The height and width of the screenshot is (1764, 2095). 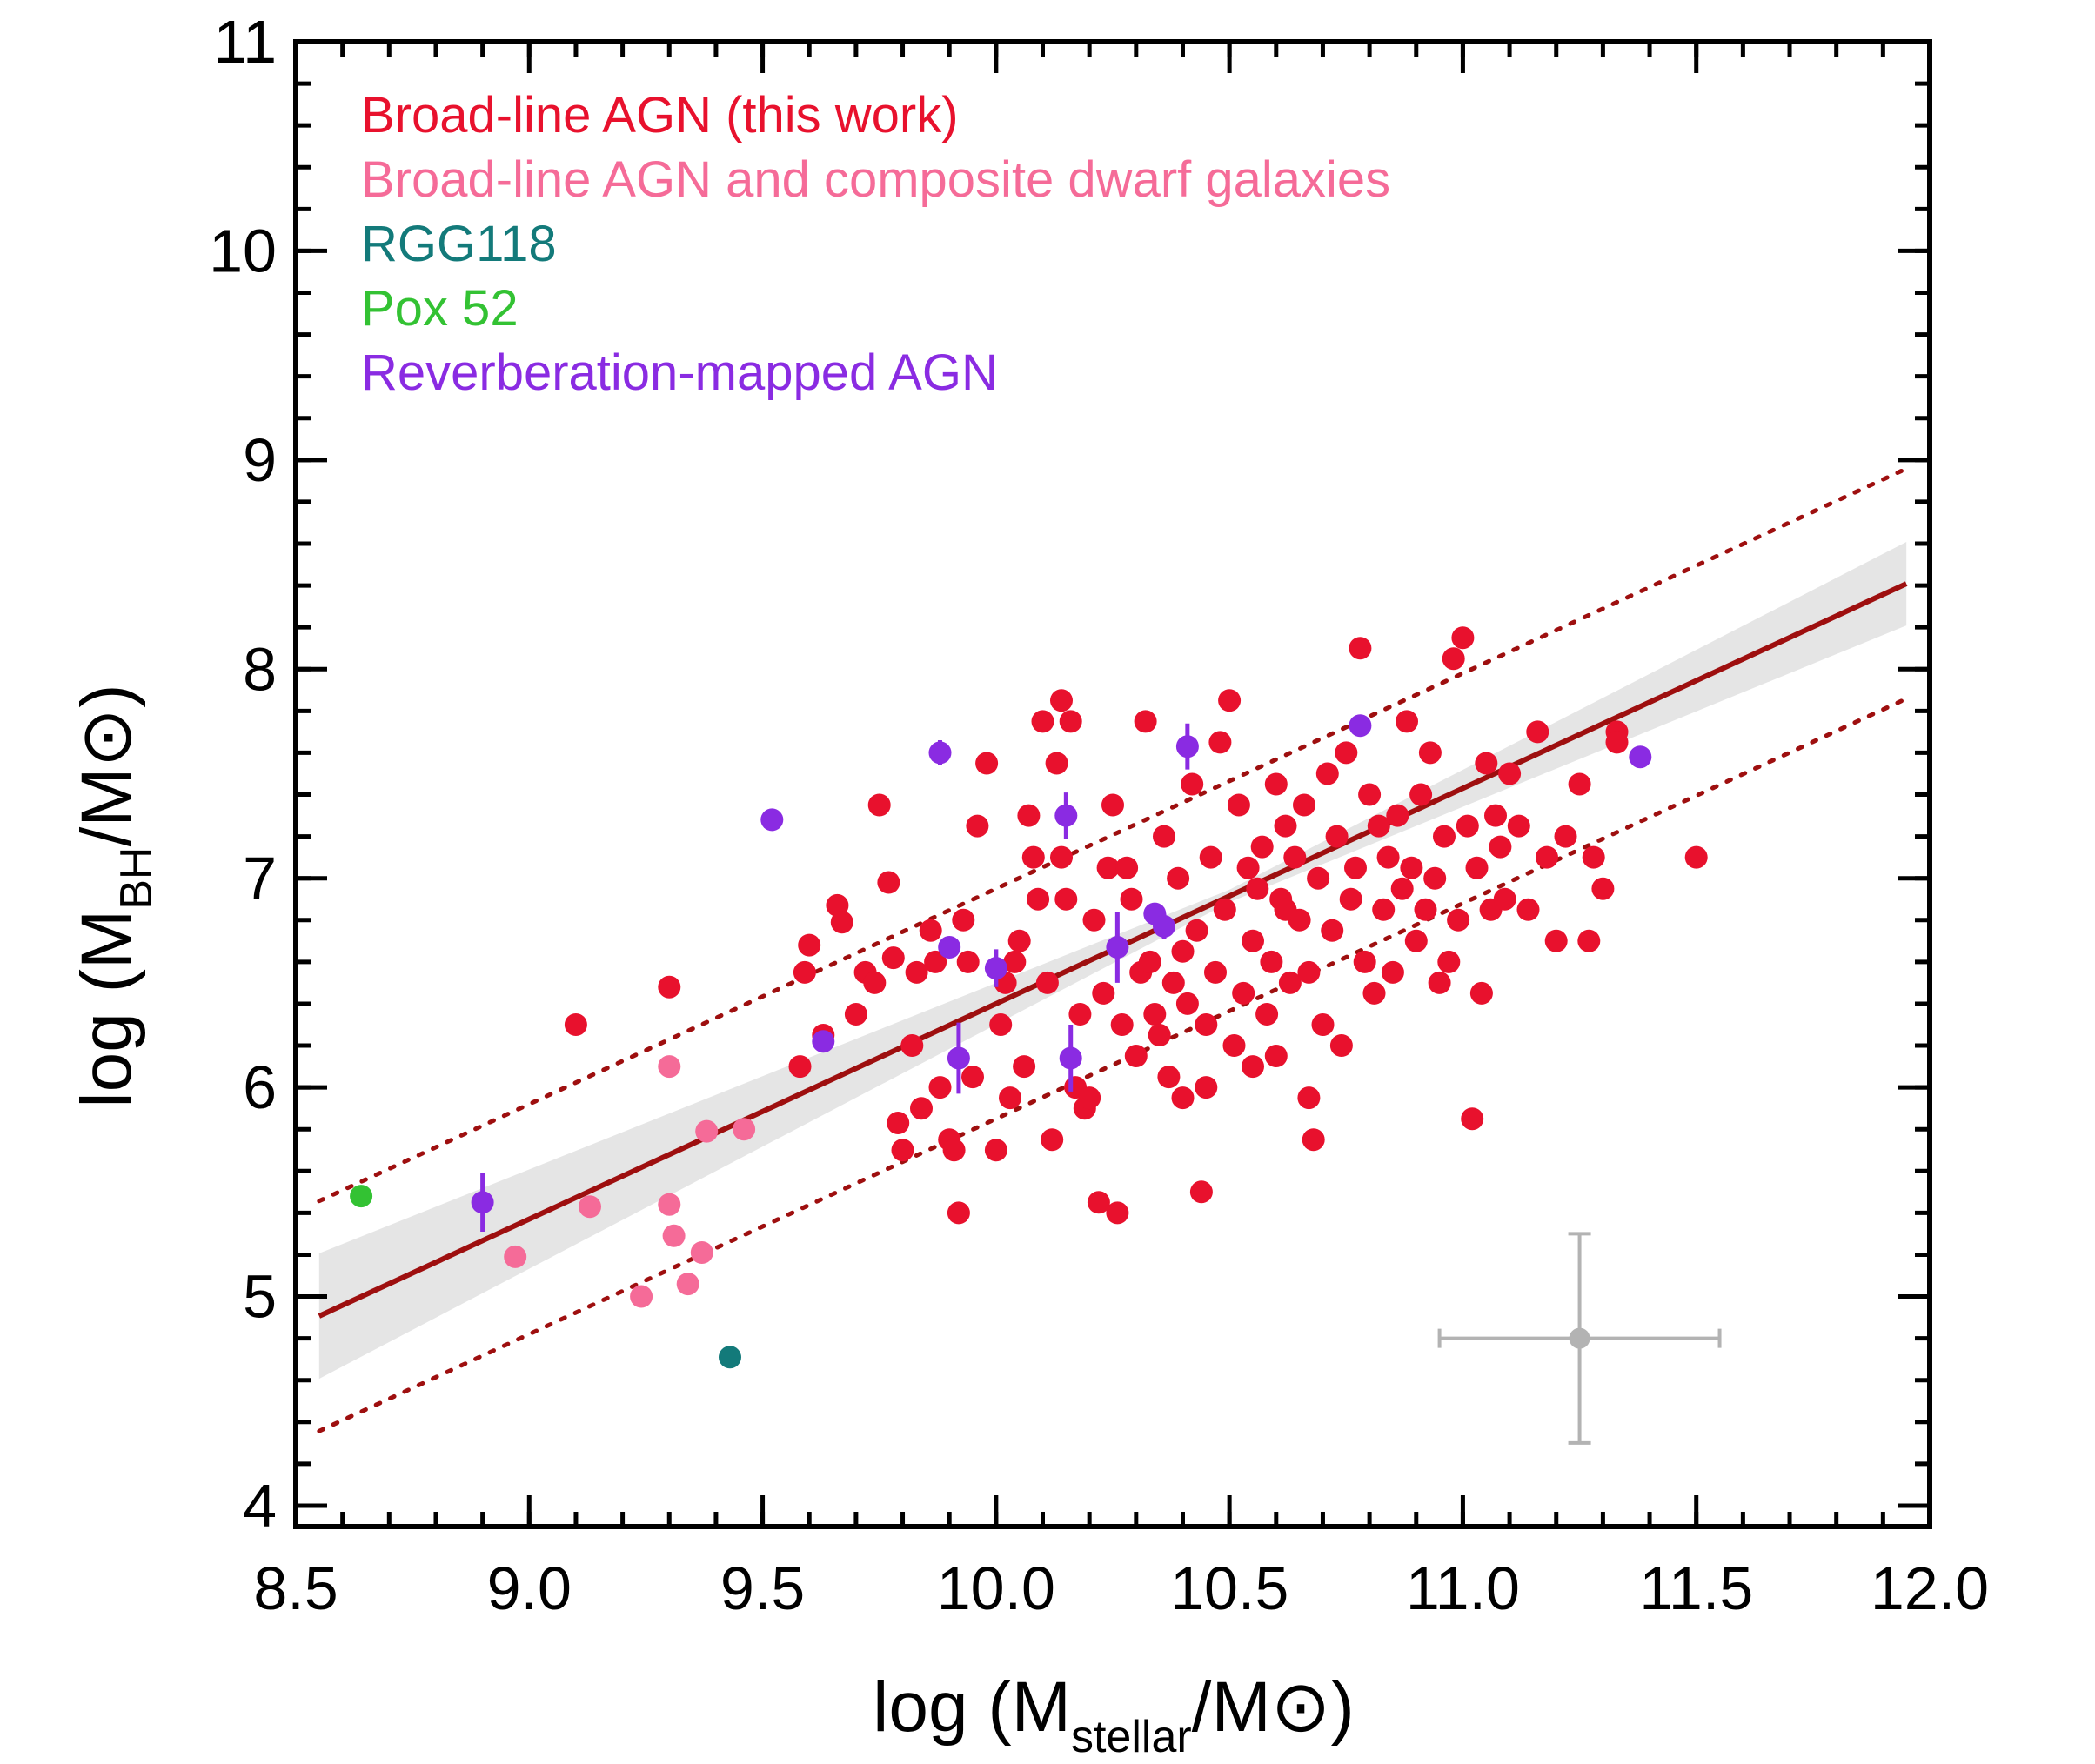 I want to click on y-tick-label: 5, so click(x=260, y=1297).